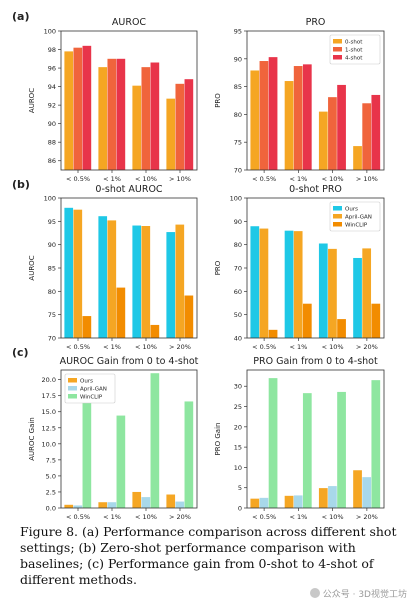 The height and width of the screenshot is (606, 415). What do you see at coordinates (52, 69) in the screenshot?
I see `y-tick-label: 96` at bounding box center [52, 69].